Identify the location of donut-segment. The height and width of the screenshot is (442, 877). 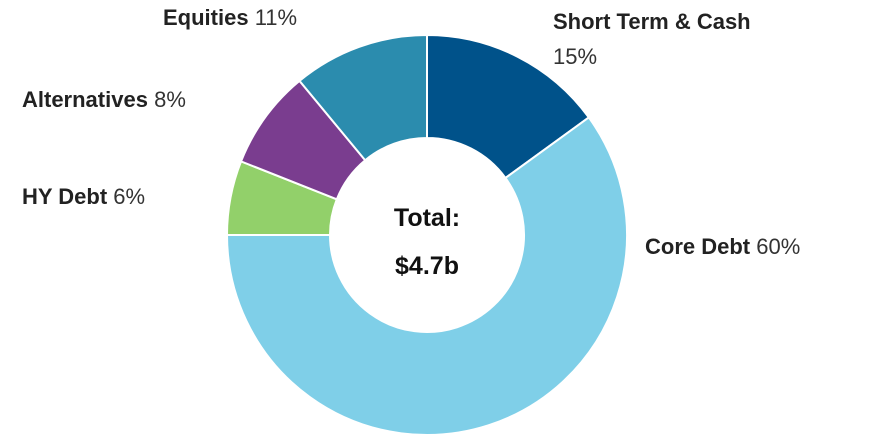
(363, 97).